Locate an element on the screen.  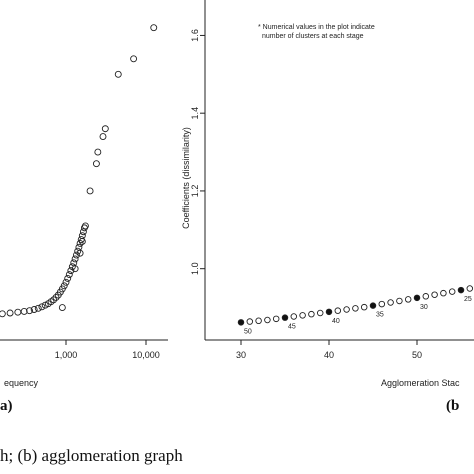
x-axis-label-a: equency is located at coordinates (21, 383).